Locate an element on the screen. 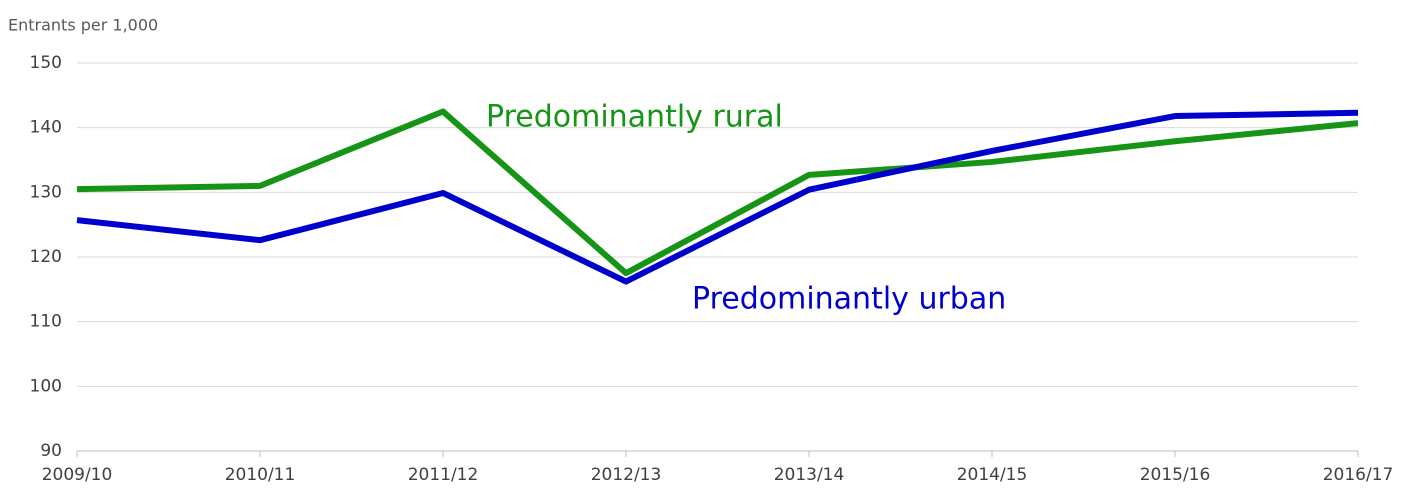 The width and height of the screenshot is (1408, 493). y-tick-label: 110 is located at coordinates (46, 322).